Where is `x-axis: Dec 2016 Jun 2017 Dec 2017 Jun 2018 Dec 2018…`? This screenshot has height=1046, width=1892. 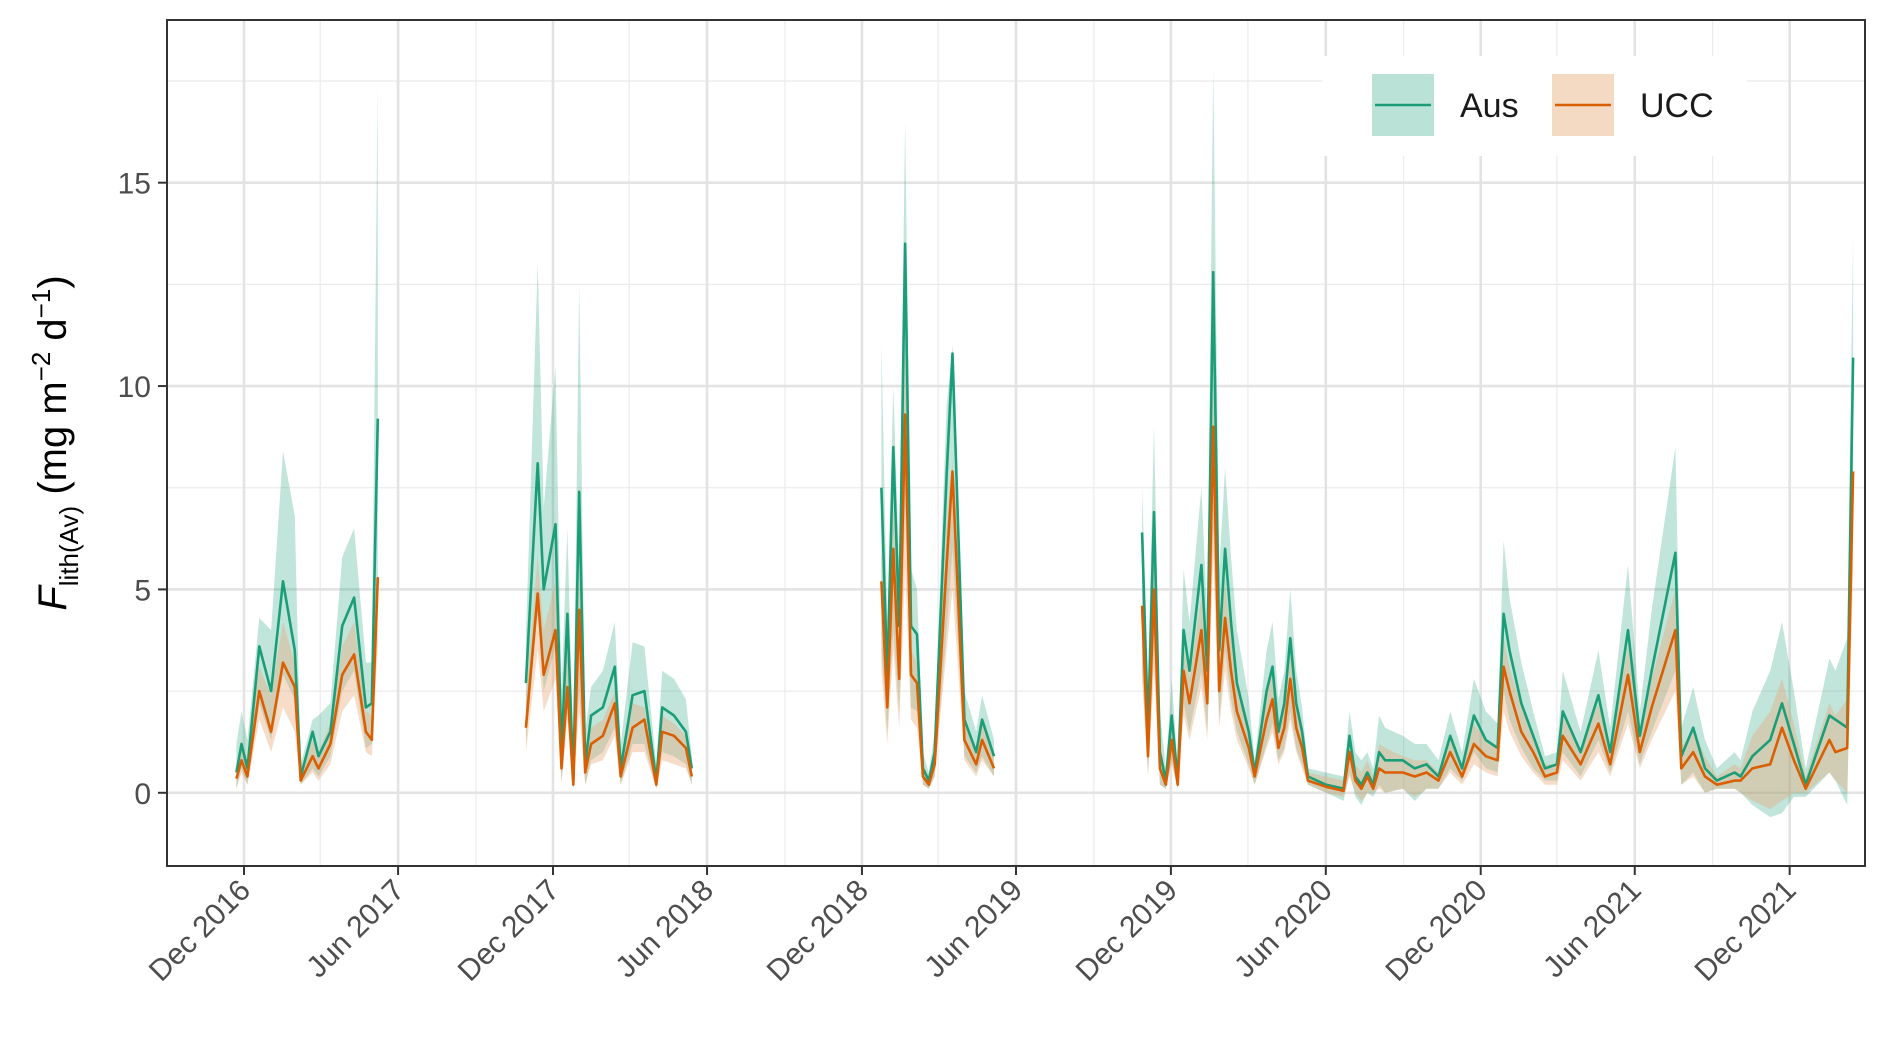
x-axis: Dec 2016 Jun 2017 Dec 2017 Jun 2018 Dec 2018… is located at coordinates (973, 927).